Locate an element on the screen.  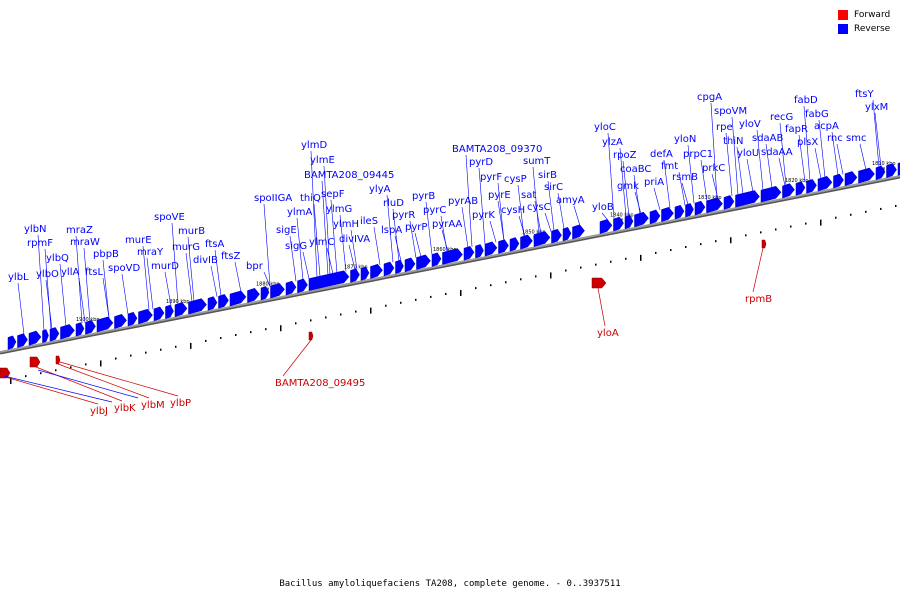
gene-label-recg: recG is located at coordinates (781, 117).